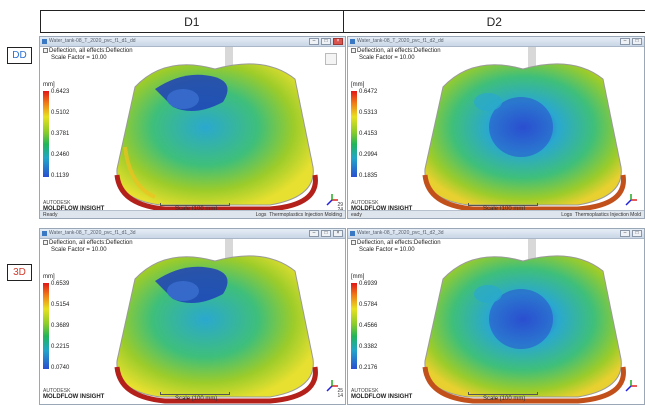 This screenshot has height=405, width=645. I want to click on legend-value: 0.5154, so click(60, 305).